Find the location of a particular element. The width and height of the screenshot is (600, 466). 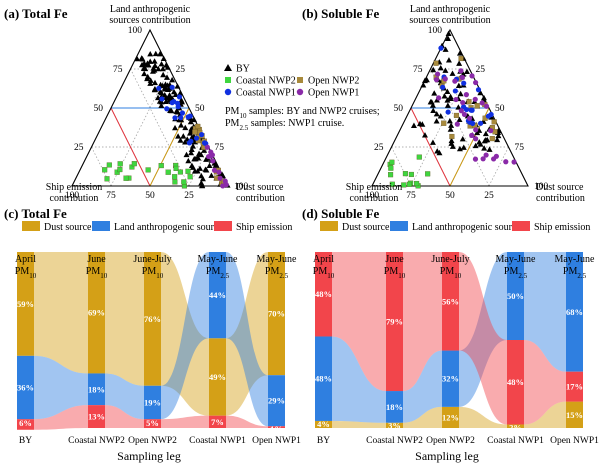

segment-percent: 79% is located at coordinates (394, 322).